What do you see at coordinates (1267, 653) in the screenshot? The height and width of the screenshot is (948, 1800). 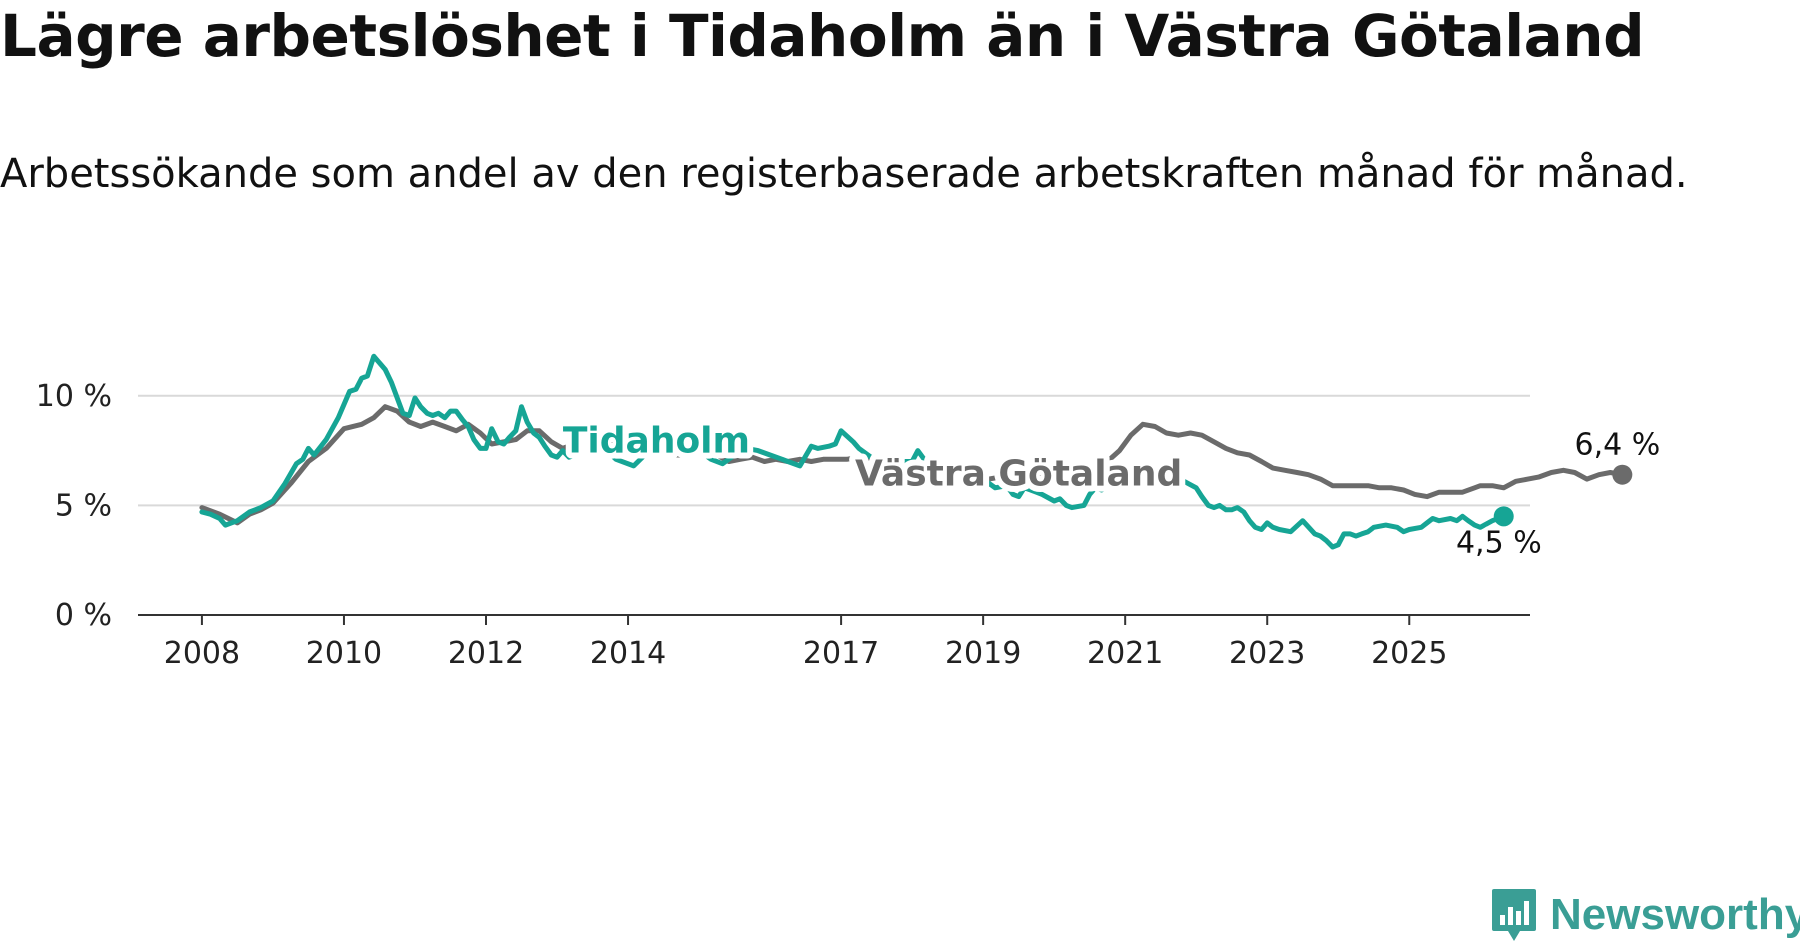 I see `x-tick-label: 2023` at bounding box center [1267, 653].